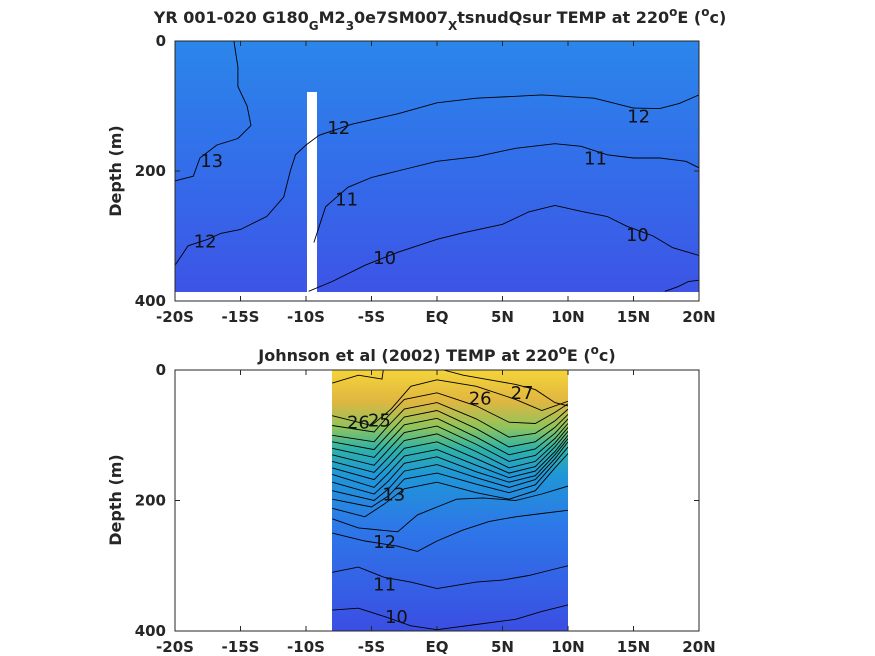 The image size is (875, 656). I want to click on panel2-isotherms, so click(450, 500).